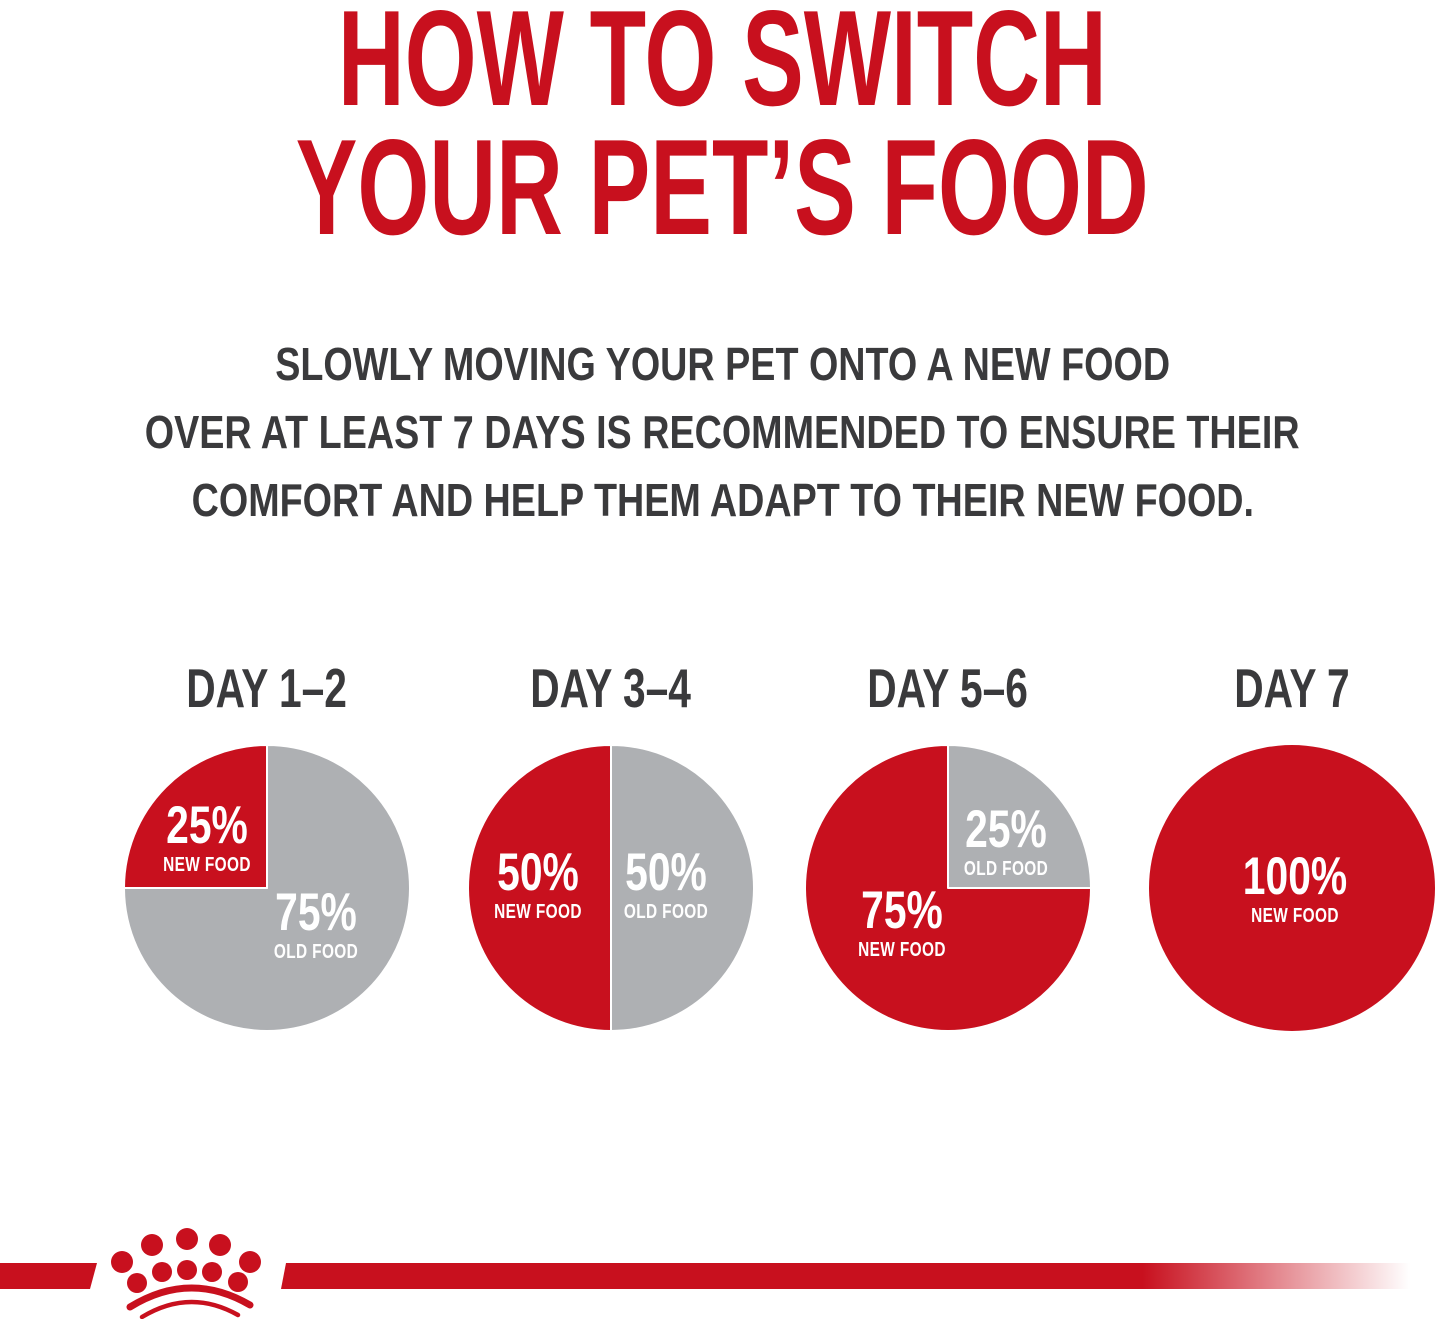 The image size is (1445, 1319). What do you see at coordinates (267, 688) in the screenshot?
I see `day-label: DAY 1–2` at bounding box center [267, 688].